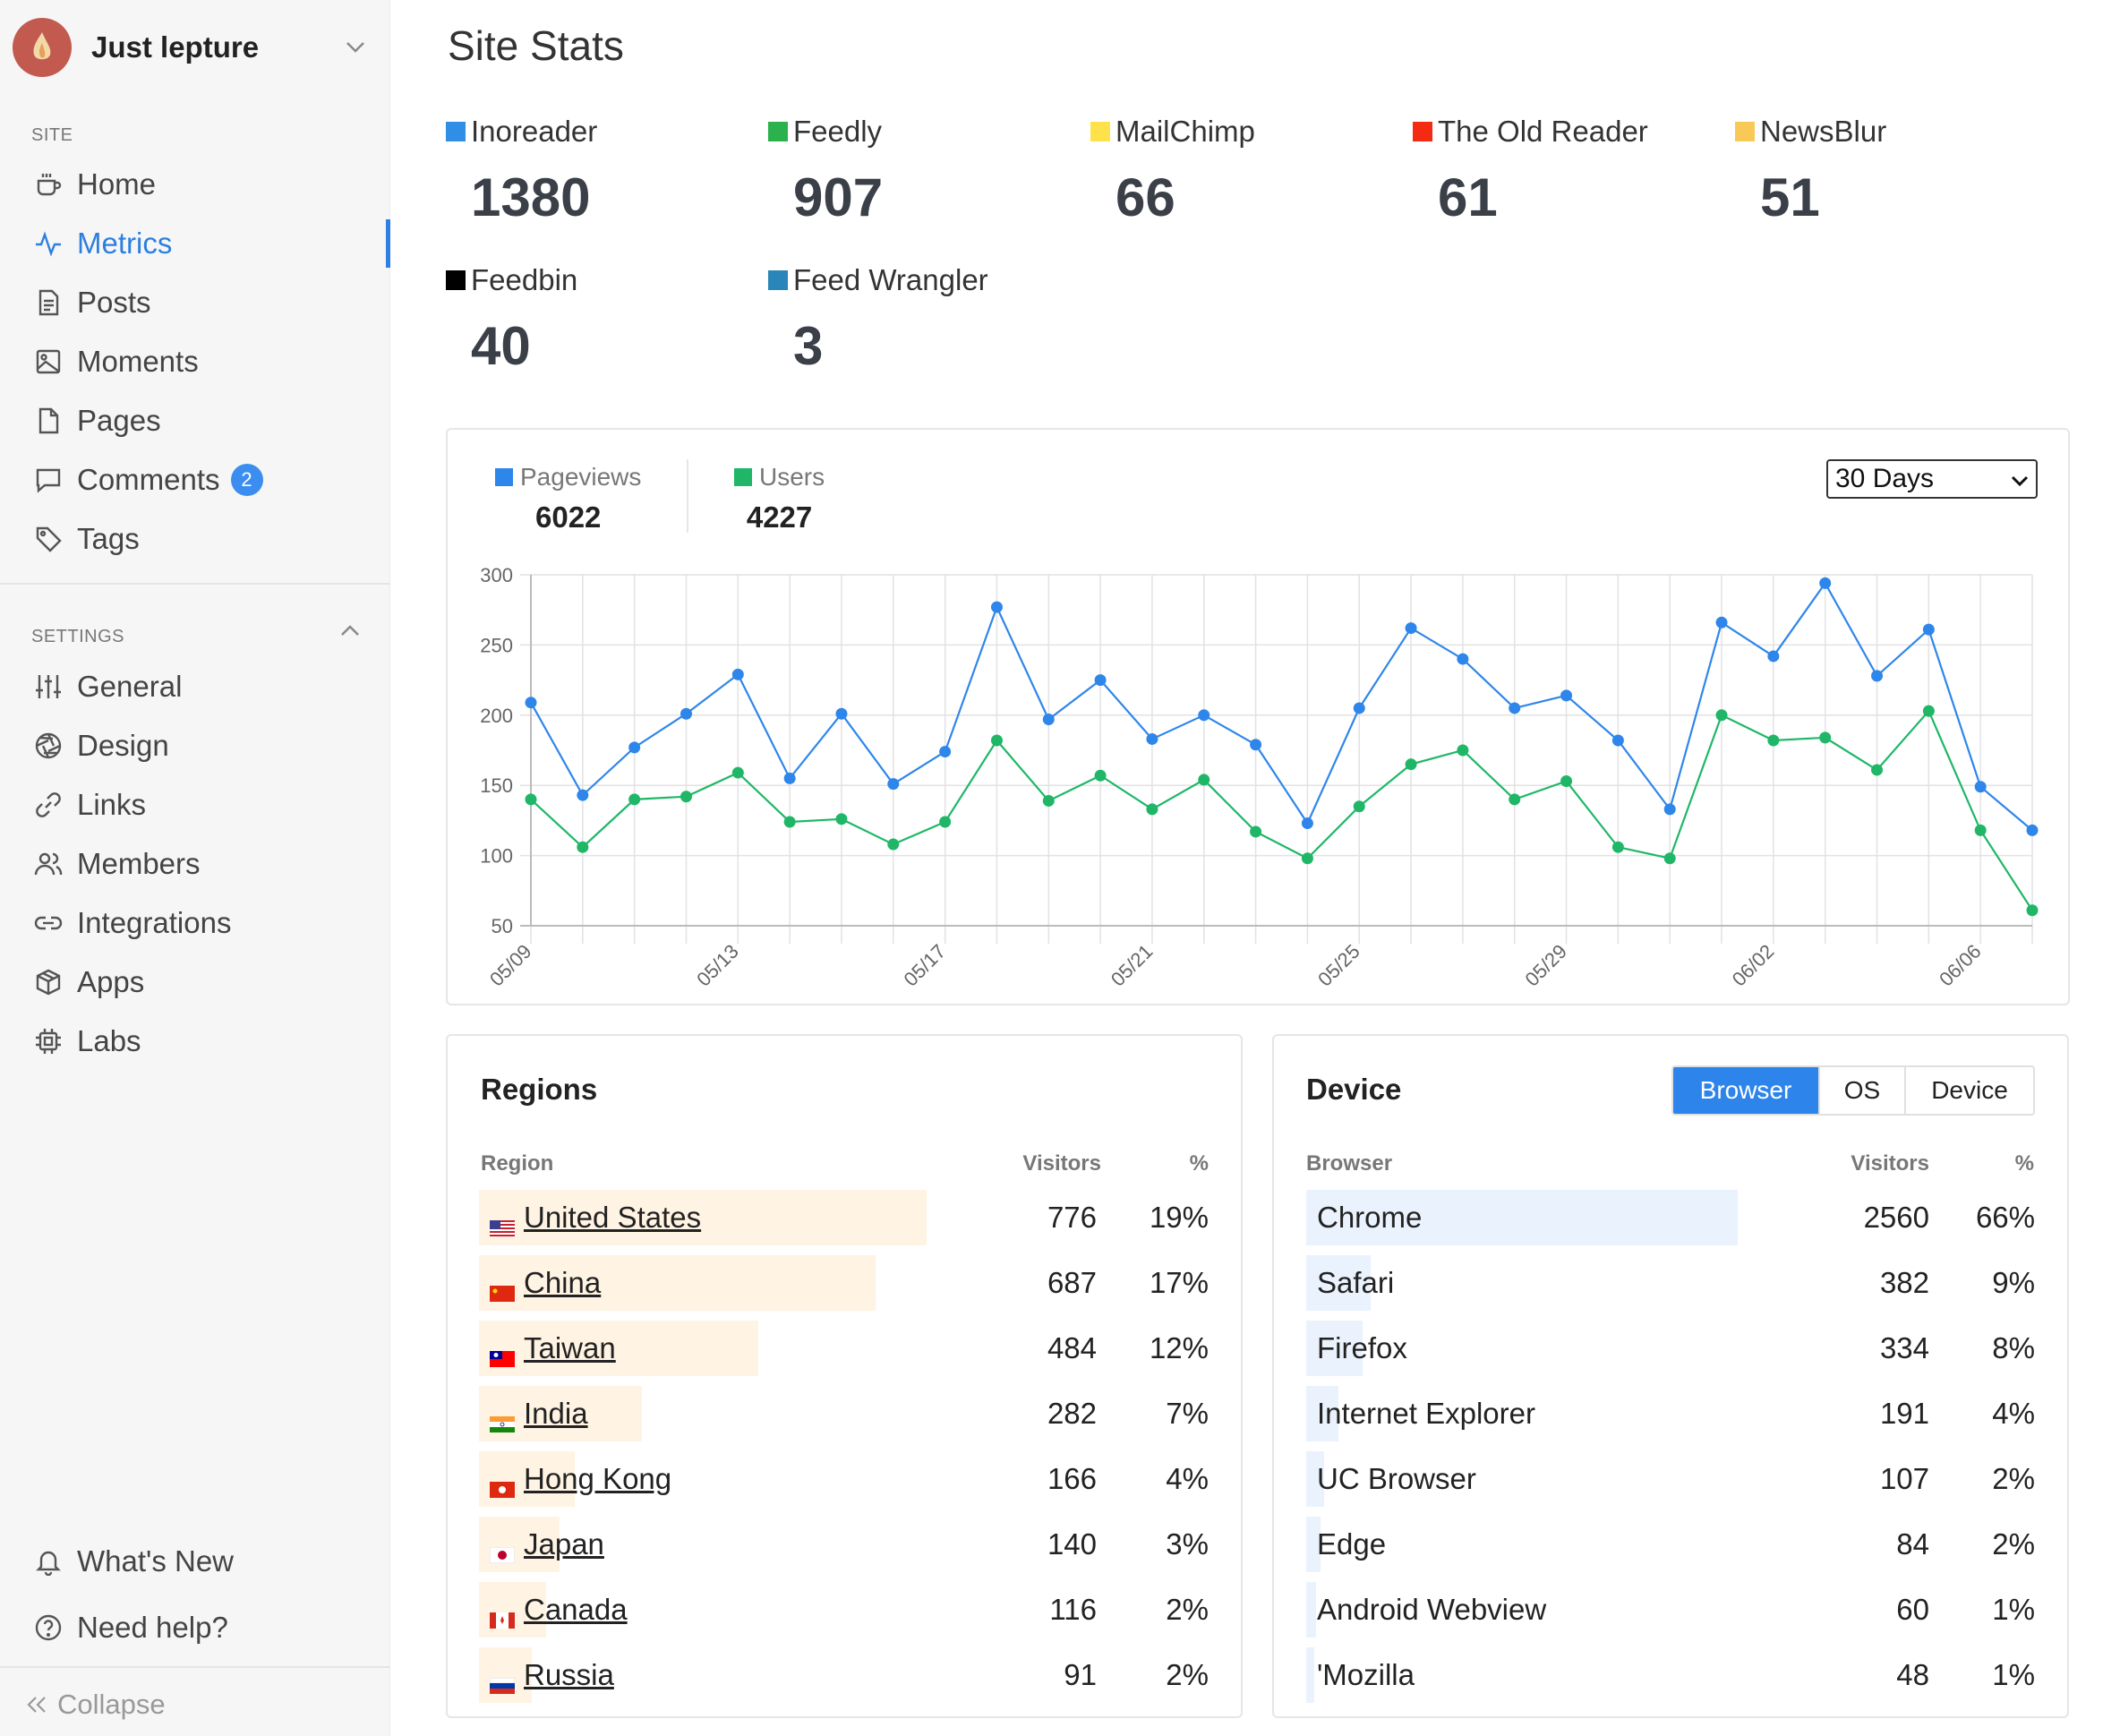  What do you see at coordinates (195, 420) in the screenshot?
I see `sidebar-item-pages: Pages` at bounding box center [195, 420].